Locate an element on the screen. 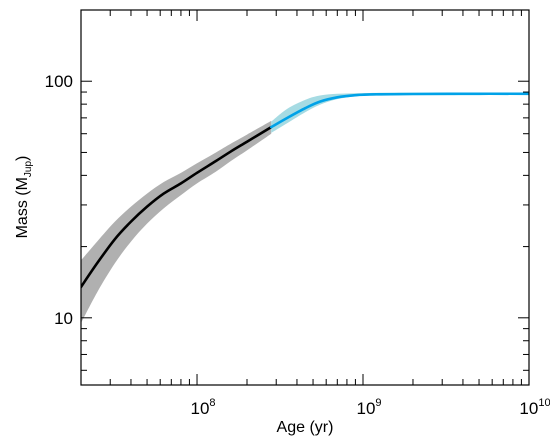  y-tick-label: 100 is located at coordinates (59, 81).